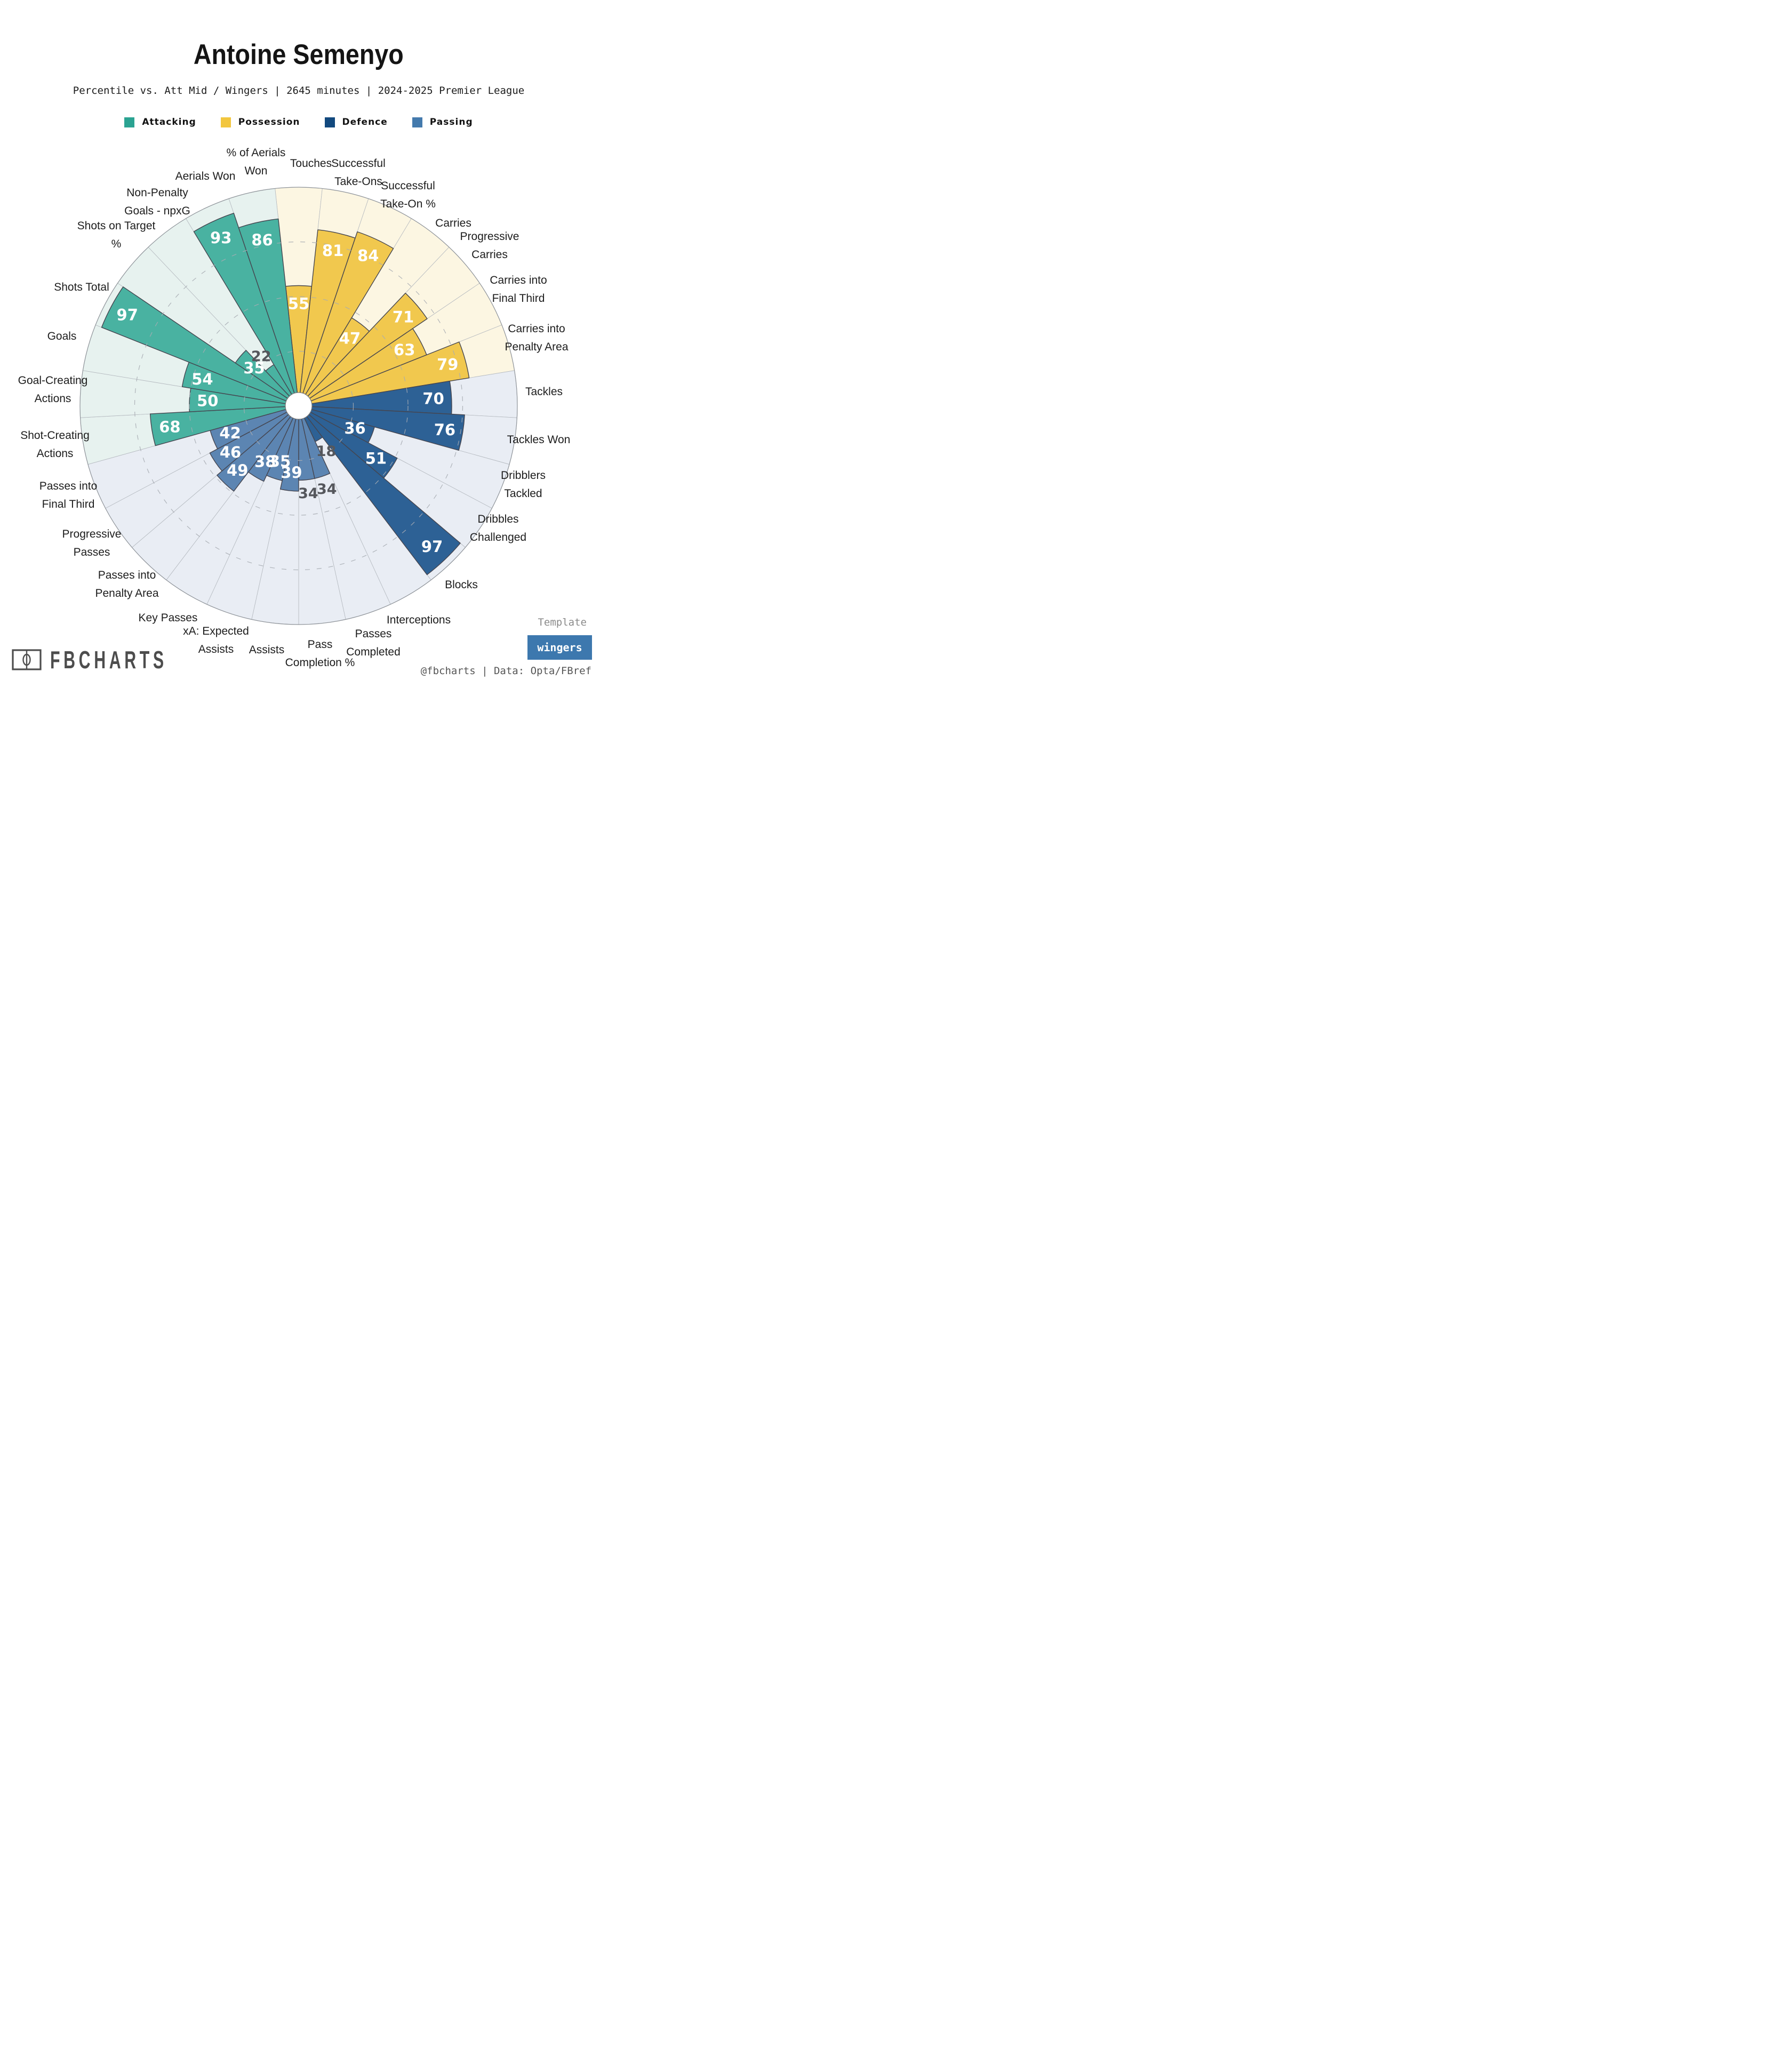 This screenshot has height=2048, width=1792. Describe the element at coordinates (308, 493) in the screenshot. I see `value-pass-completion: 34` at that location.